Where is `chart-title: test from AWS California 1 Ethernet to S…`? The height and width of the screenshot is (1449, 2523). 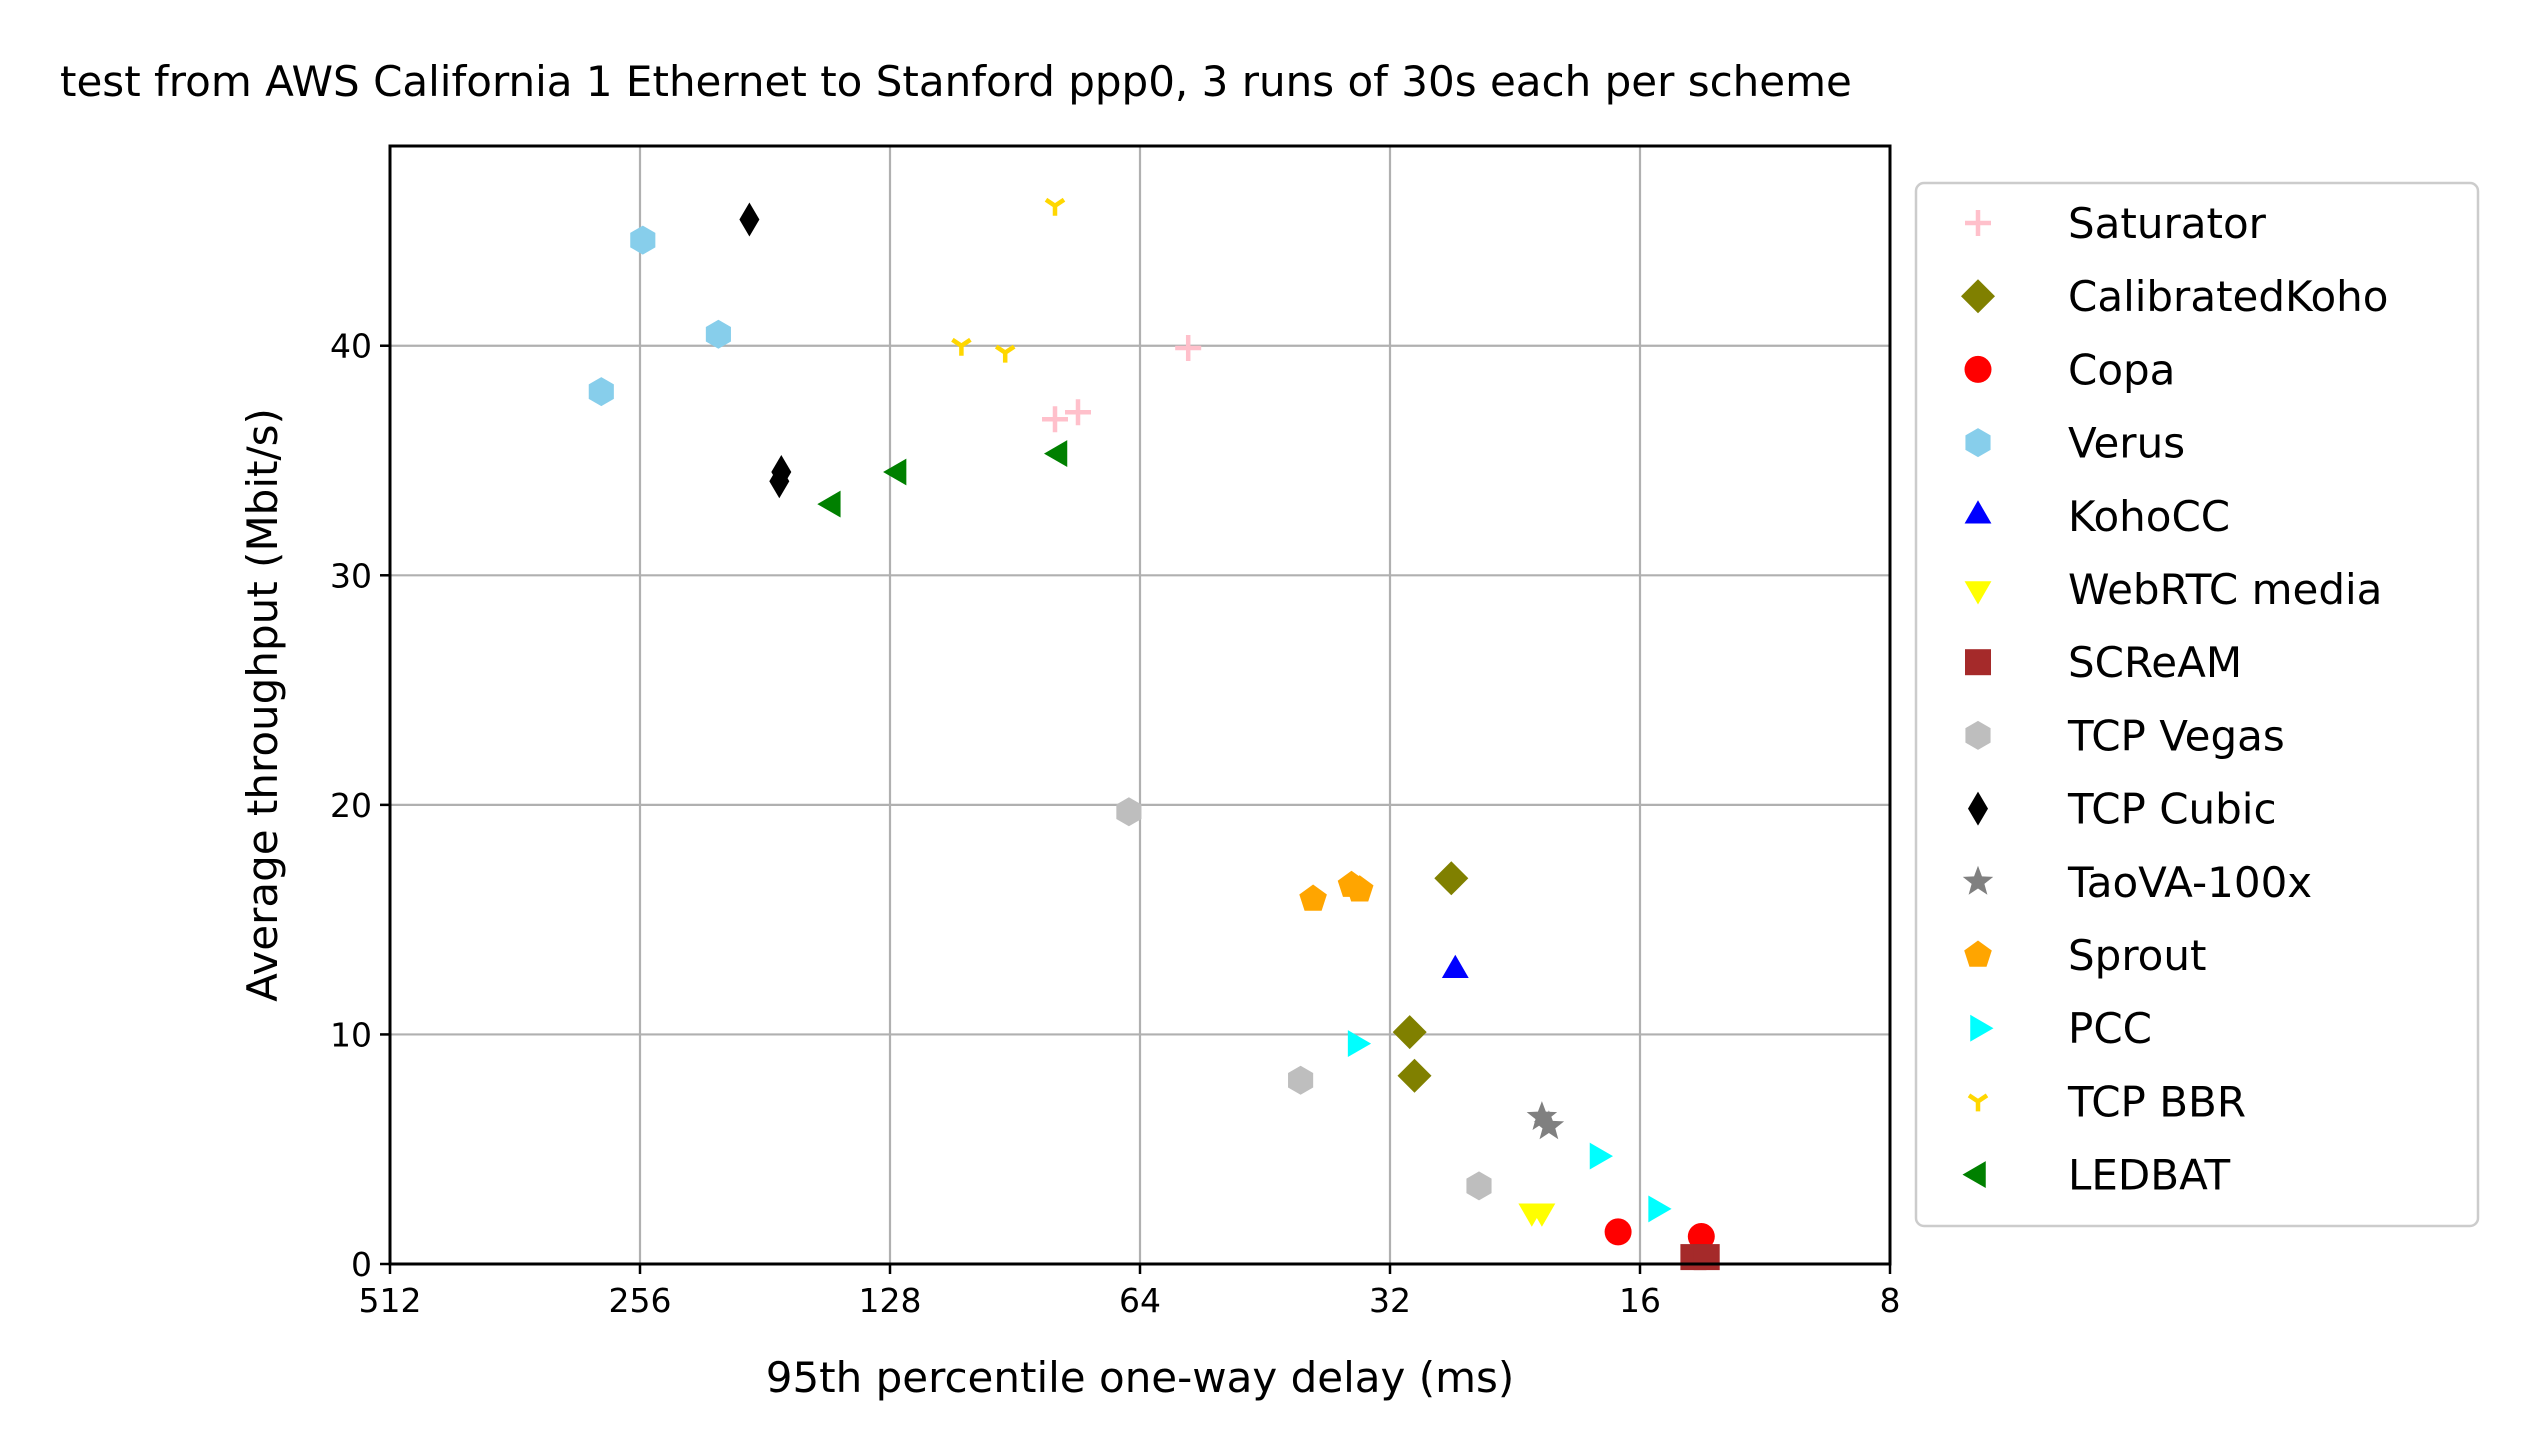
chart-title: test from AWS California 1 Ethernet to S… is located at coordinates (956, 81).